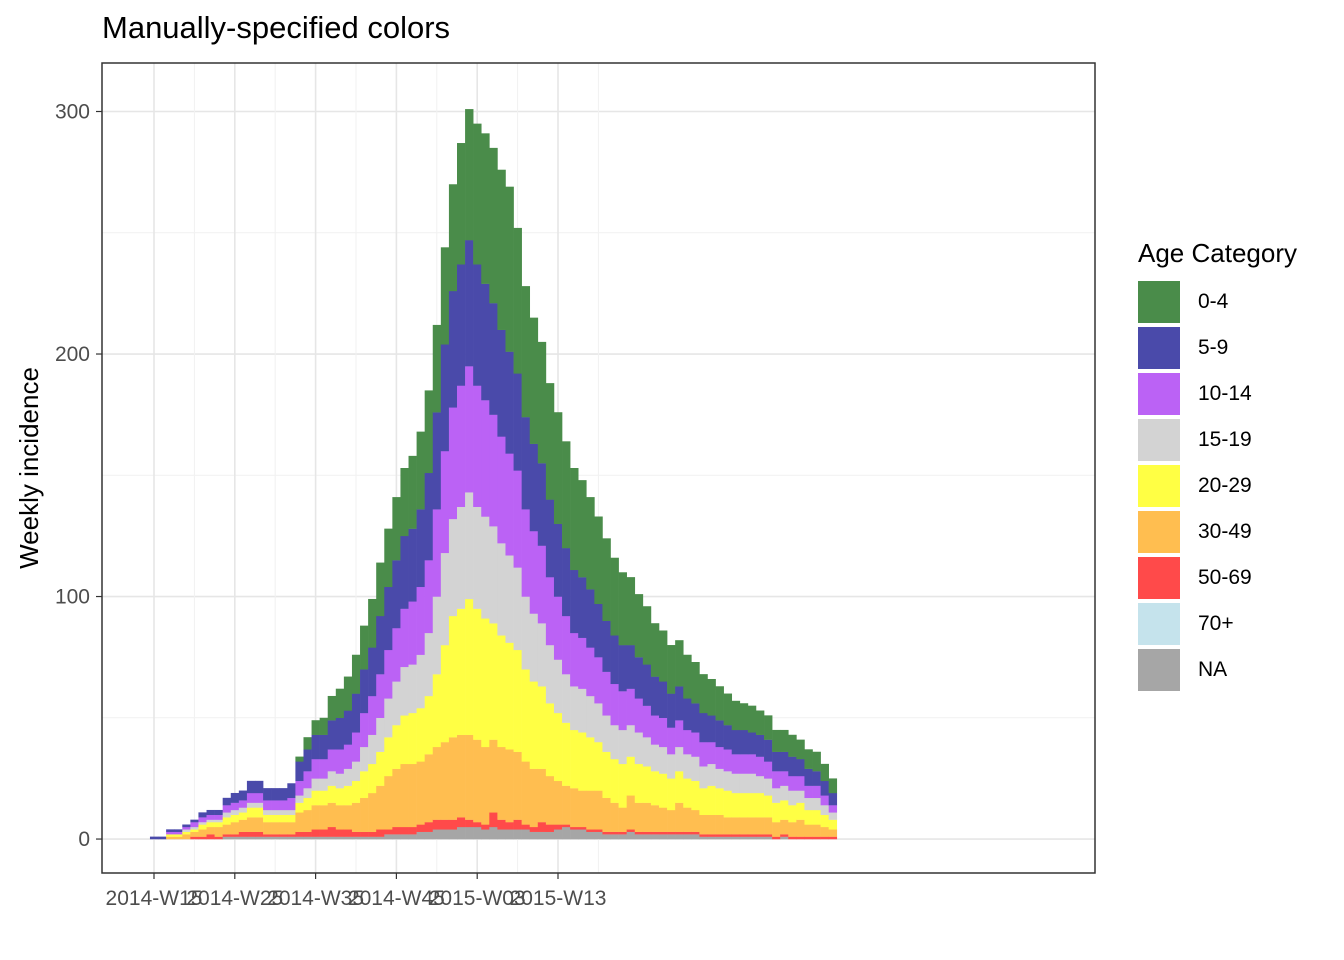  I want to click on legend-items: 0-4 5-9 10-14 15-19 20-29 30-49 50-69 70+ NA, so click(1217, 486).